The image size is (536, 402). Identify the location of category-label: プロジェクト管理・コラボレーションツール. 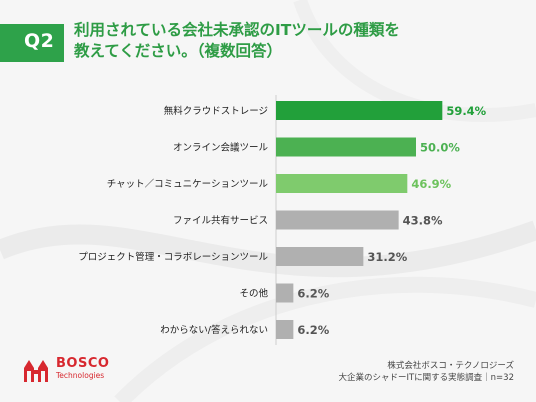
(173, 257).